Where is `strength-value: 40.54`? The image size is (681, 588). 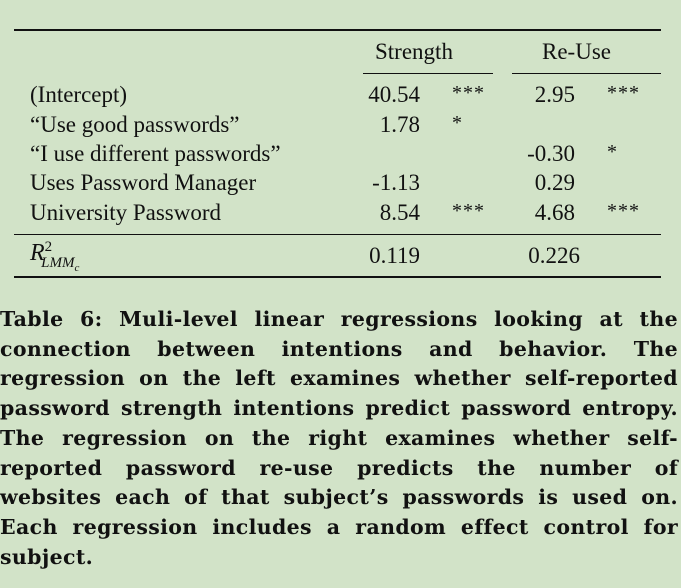 strength-value: 40.54 is located at coordinates (394, 94).